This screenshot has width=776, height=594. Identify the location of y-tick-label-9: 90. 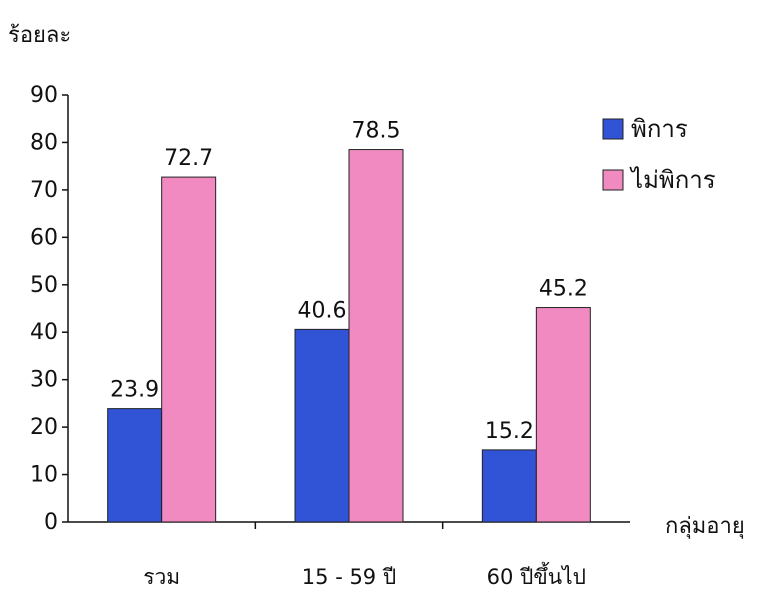
(44, 95).